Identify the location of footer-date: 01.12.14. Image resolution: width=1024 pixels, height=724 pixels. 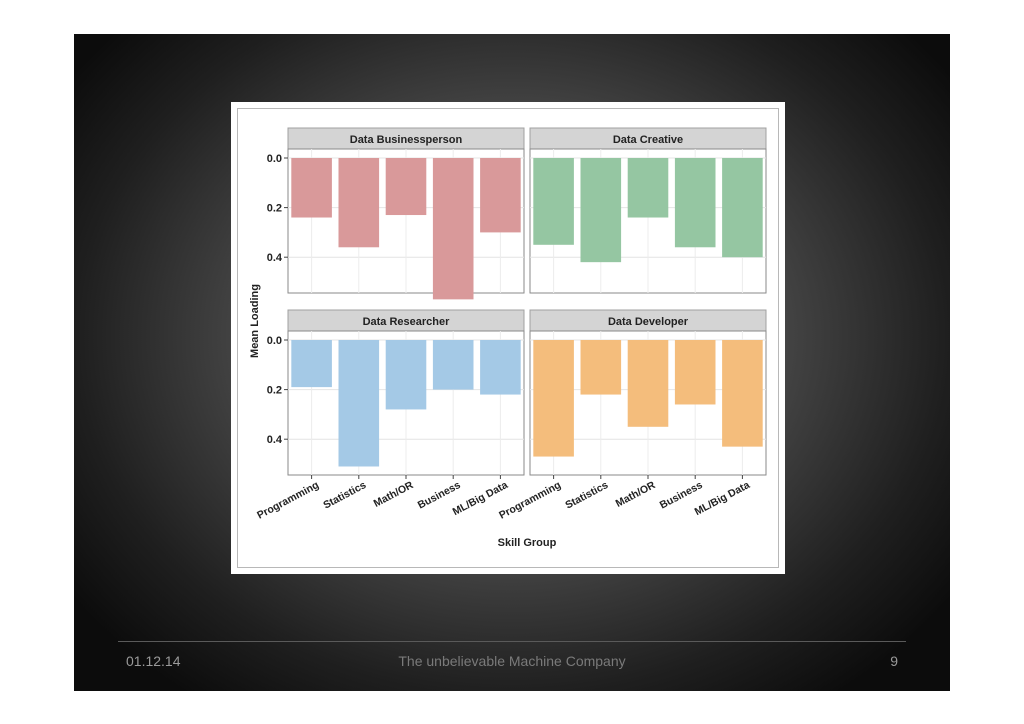
(153, 661).